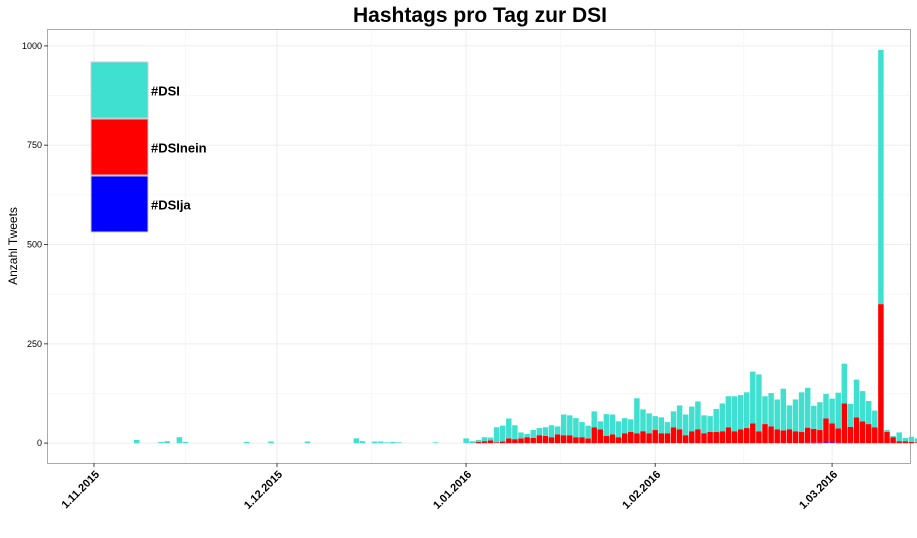 The height and width of the screenshot is (538, 917). I want to click on legend-label: #DSI, so click(165, 91).